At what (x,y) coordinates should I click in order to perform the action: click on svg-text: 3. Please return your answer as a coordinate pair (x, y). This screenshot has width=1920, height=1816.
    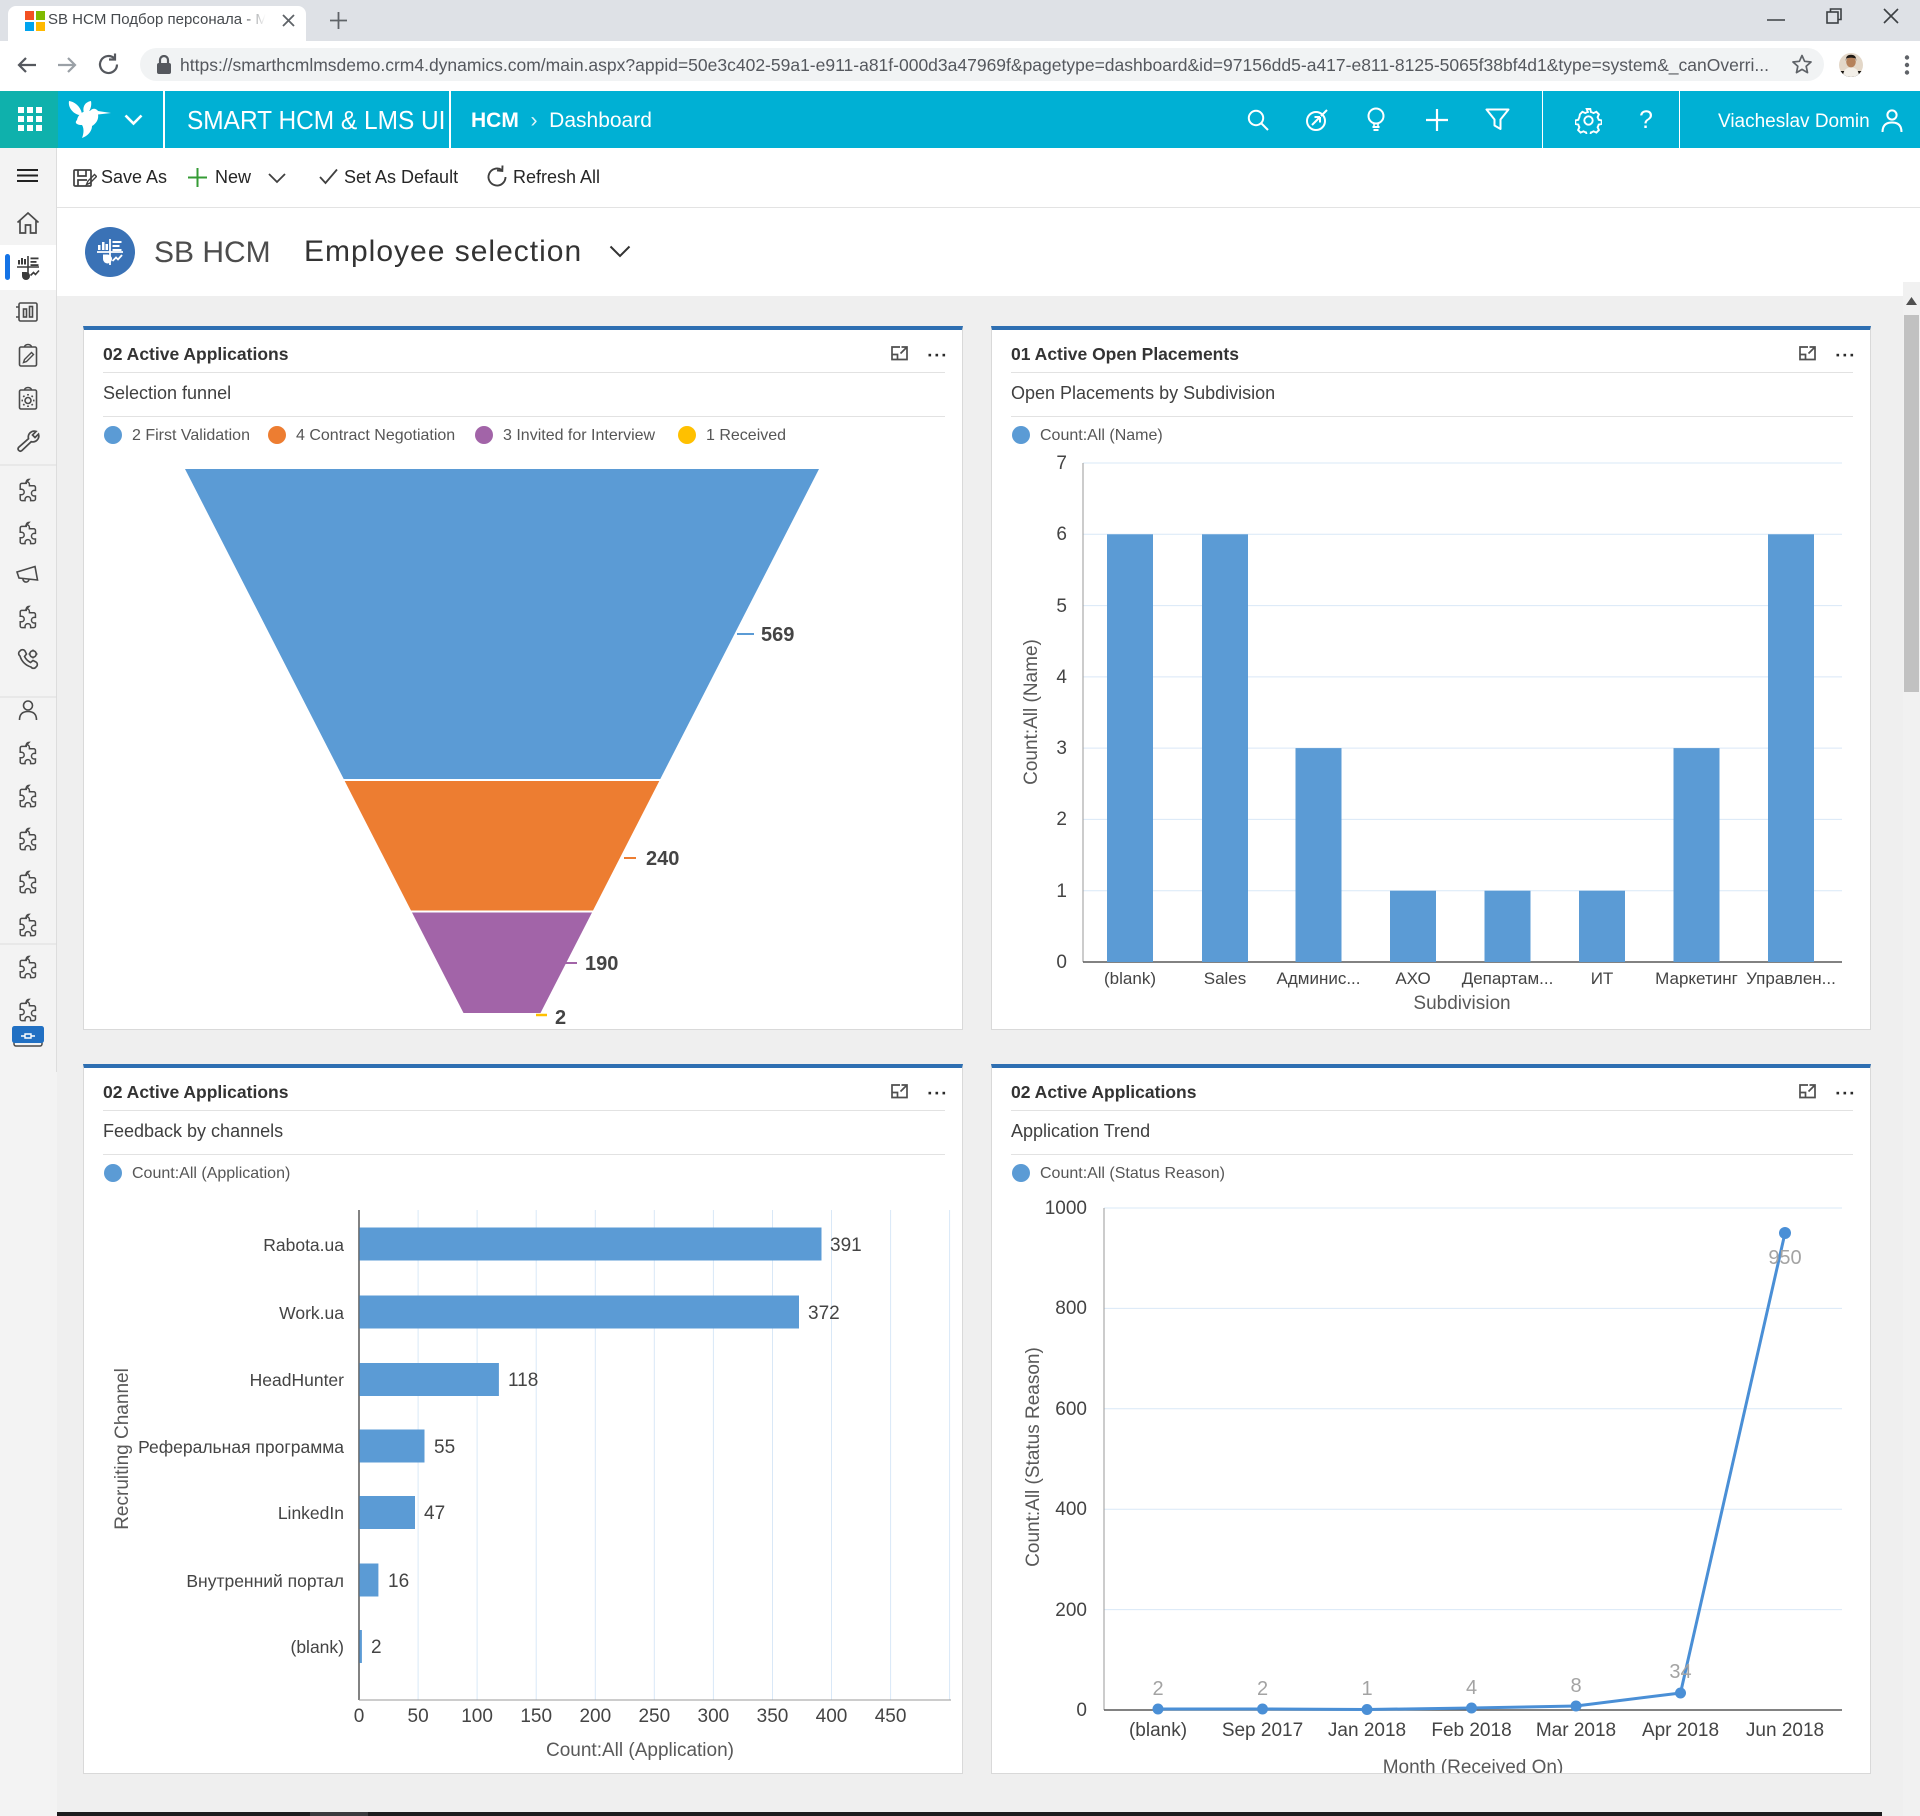
    Looking at the image, I should click on (1061, 748).